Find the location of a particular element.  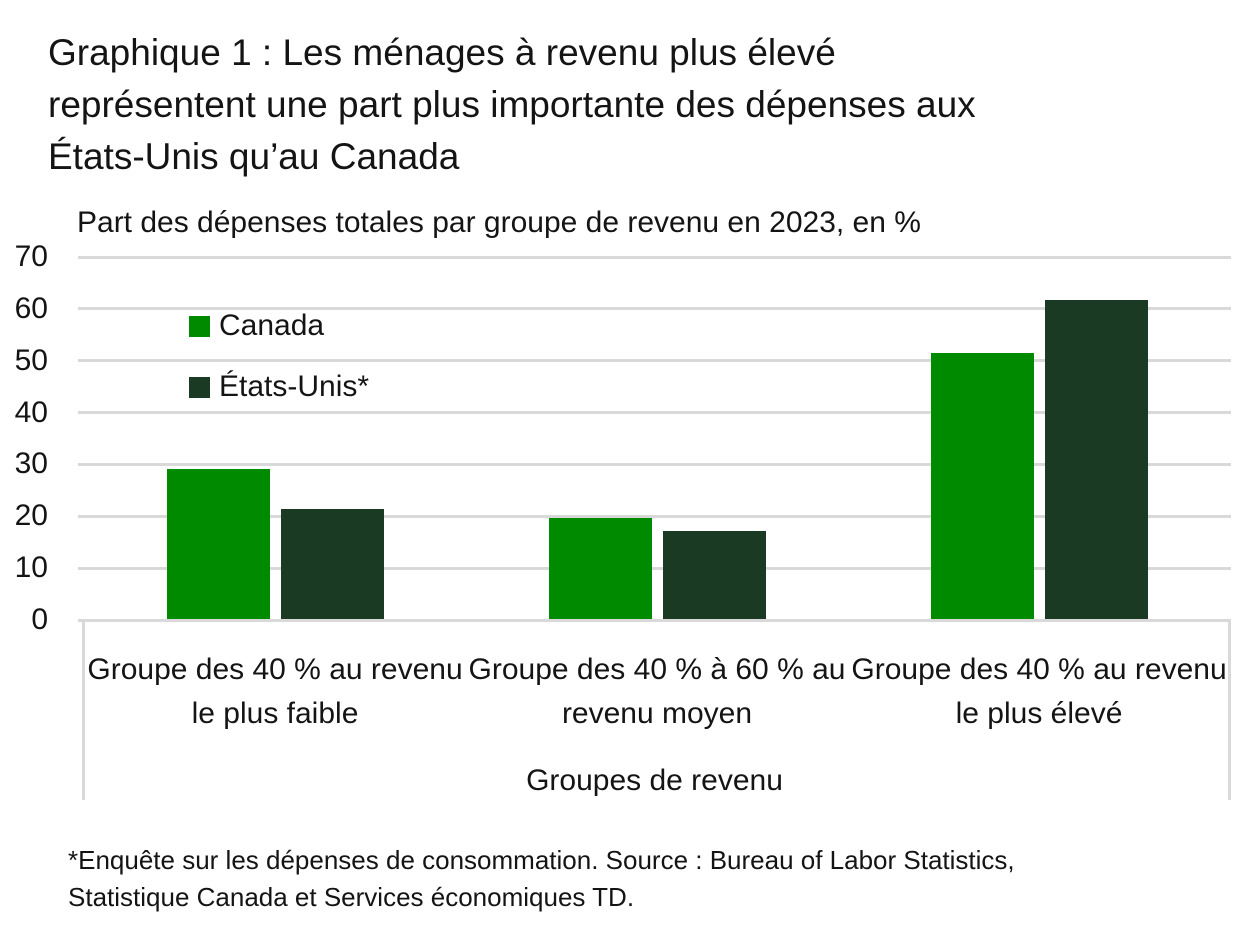

y-tick-label: 50 is located at coordinates (31, 360).